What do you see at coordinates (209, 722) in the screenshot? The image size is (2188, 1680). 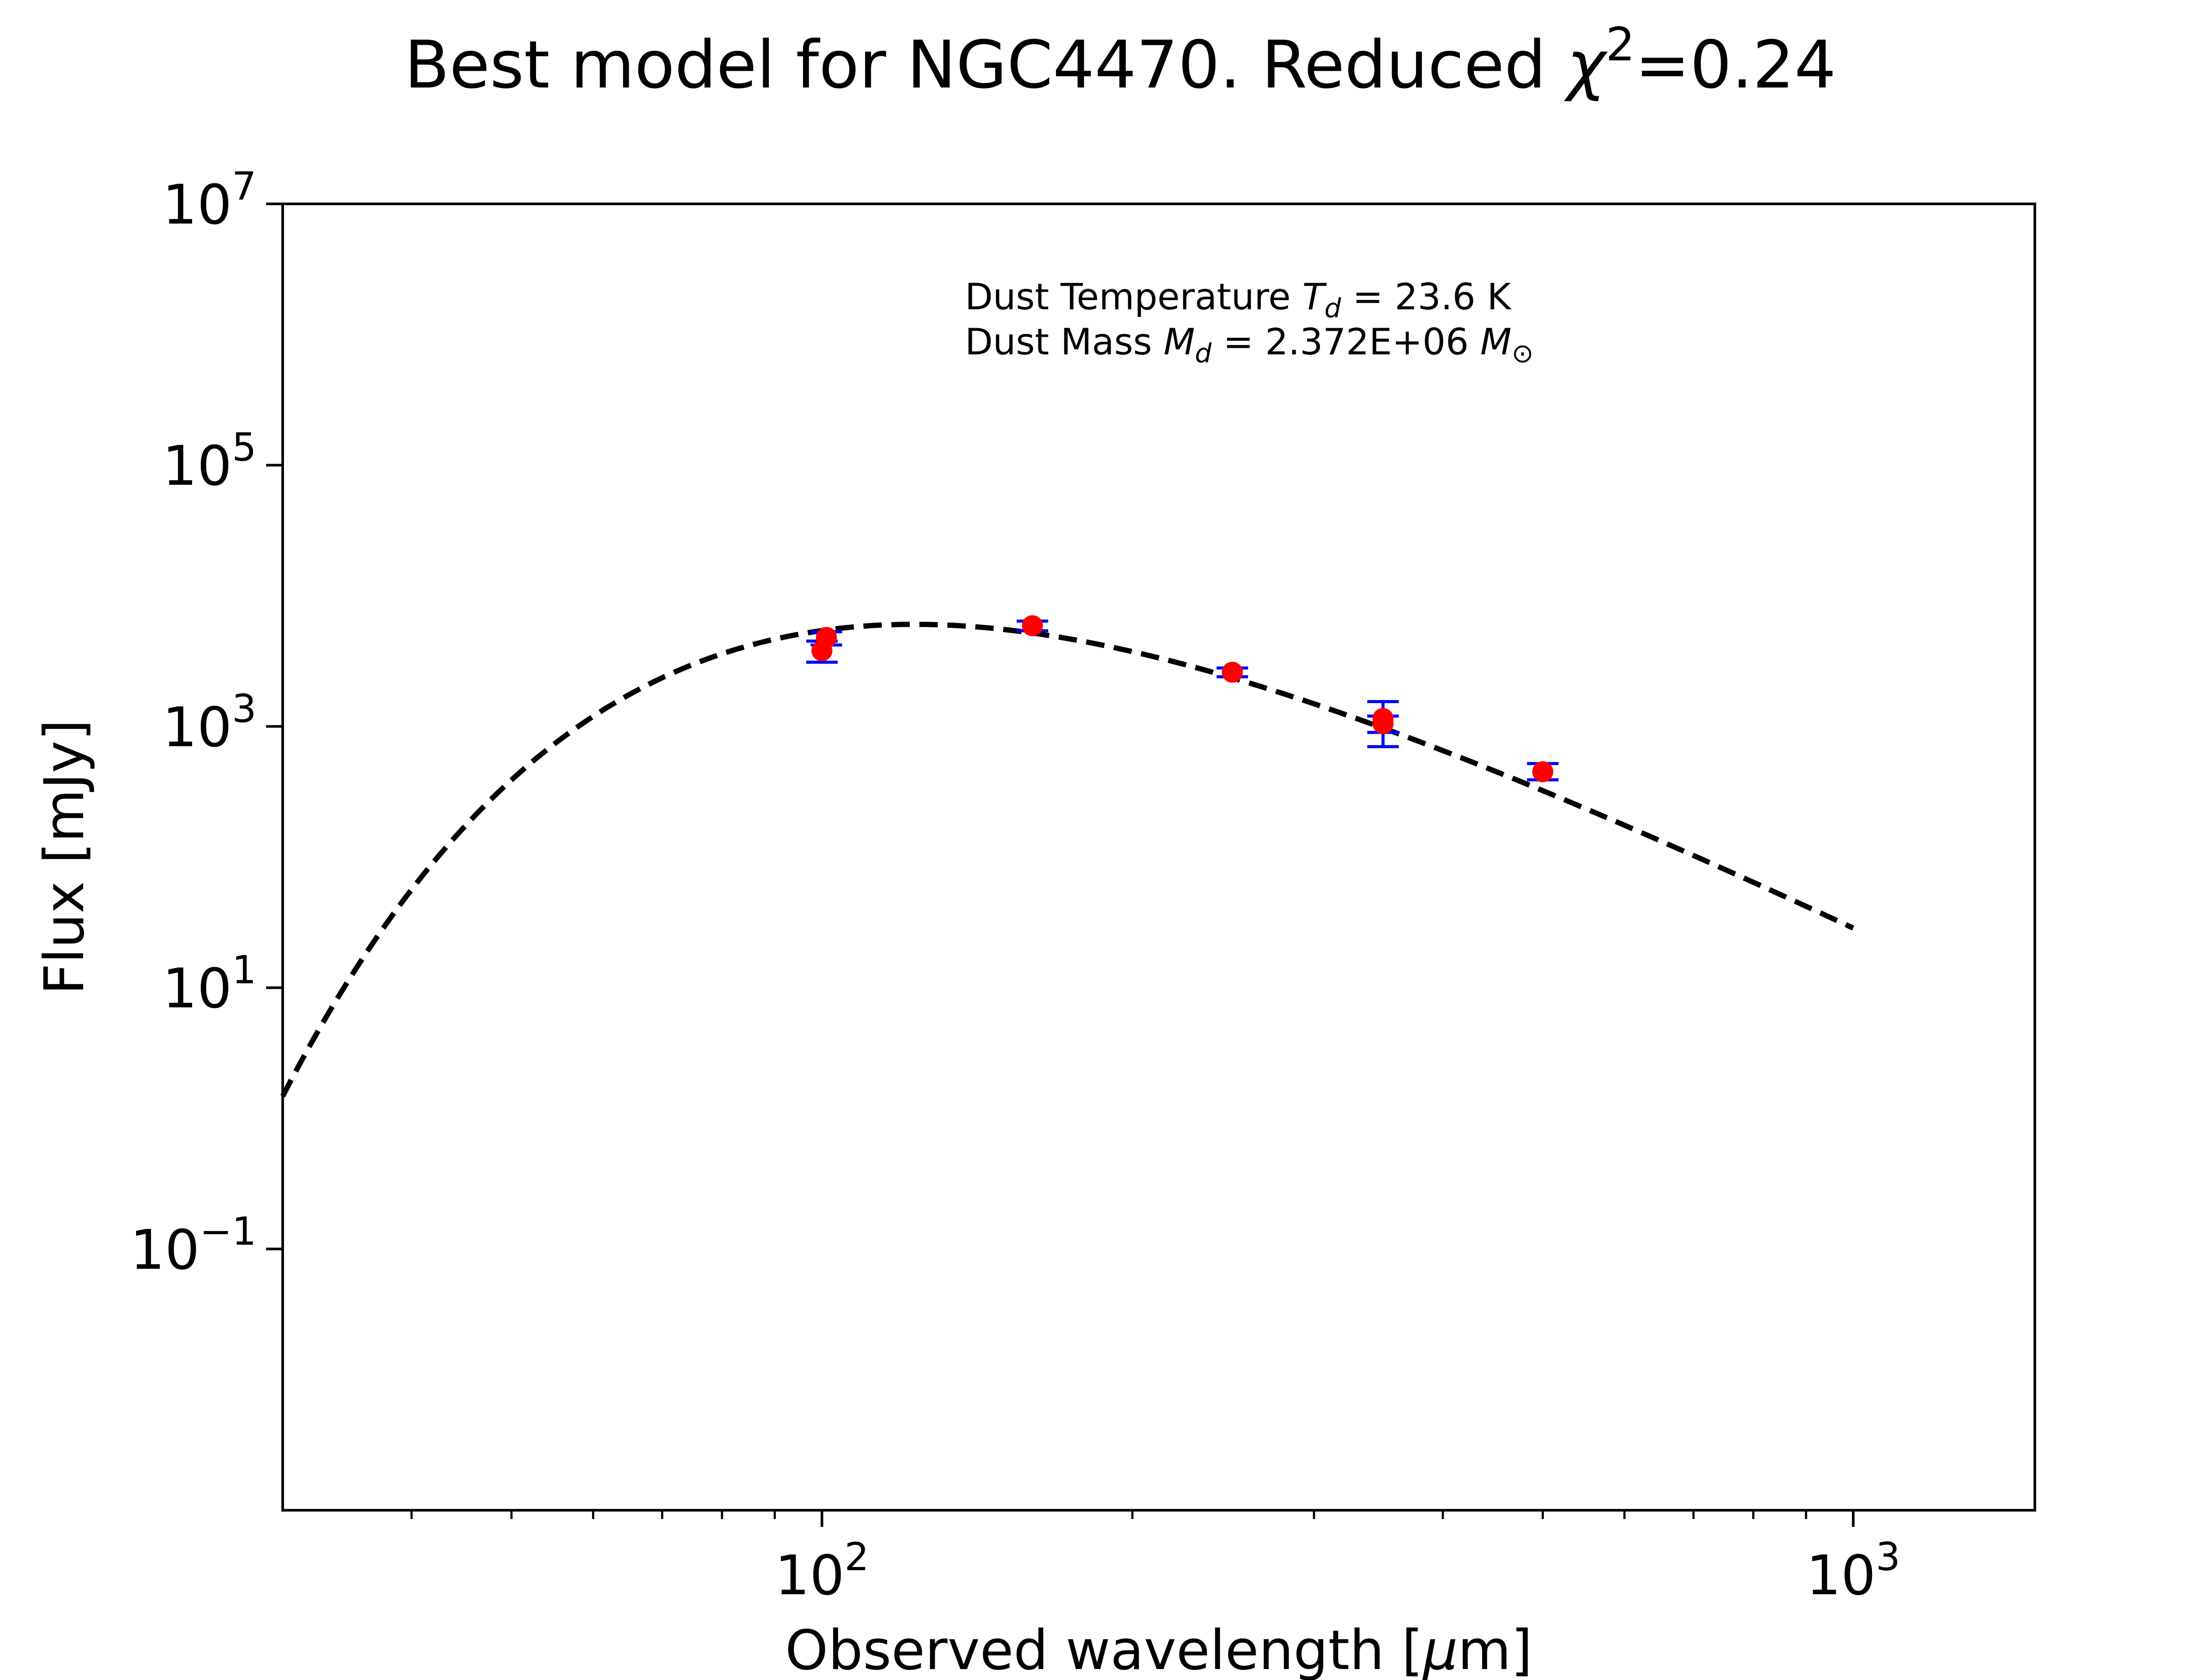 I see `y-tick-label: 10³` at bounding box center [209, 722].